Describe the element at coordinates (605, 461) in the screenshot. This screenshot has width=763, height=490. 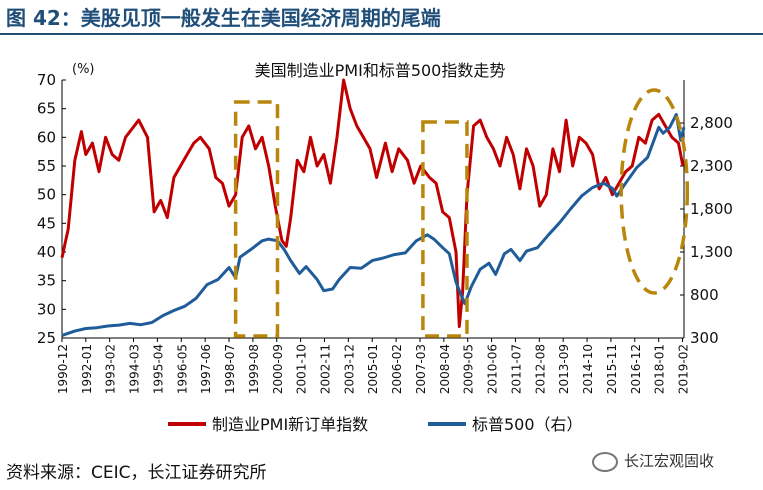
I see `wechat-icon` at that location.